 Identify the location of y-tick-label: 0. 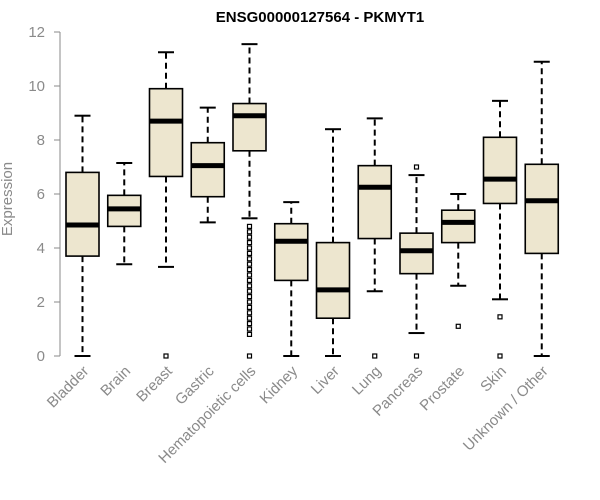
(41, 356).